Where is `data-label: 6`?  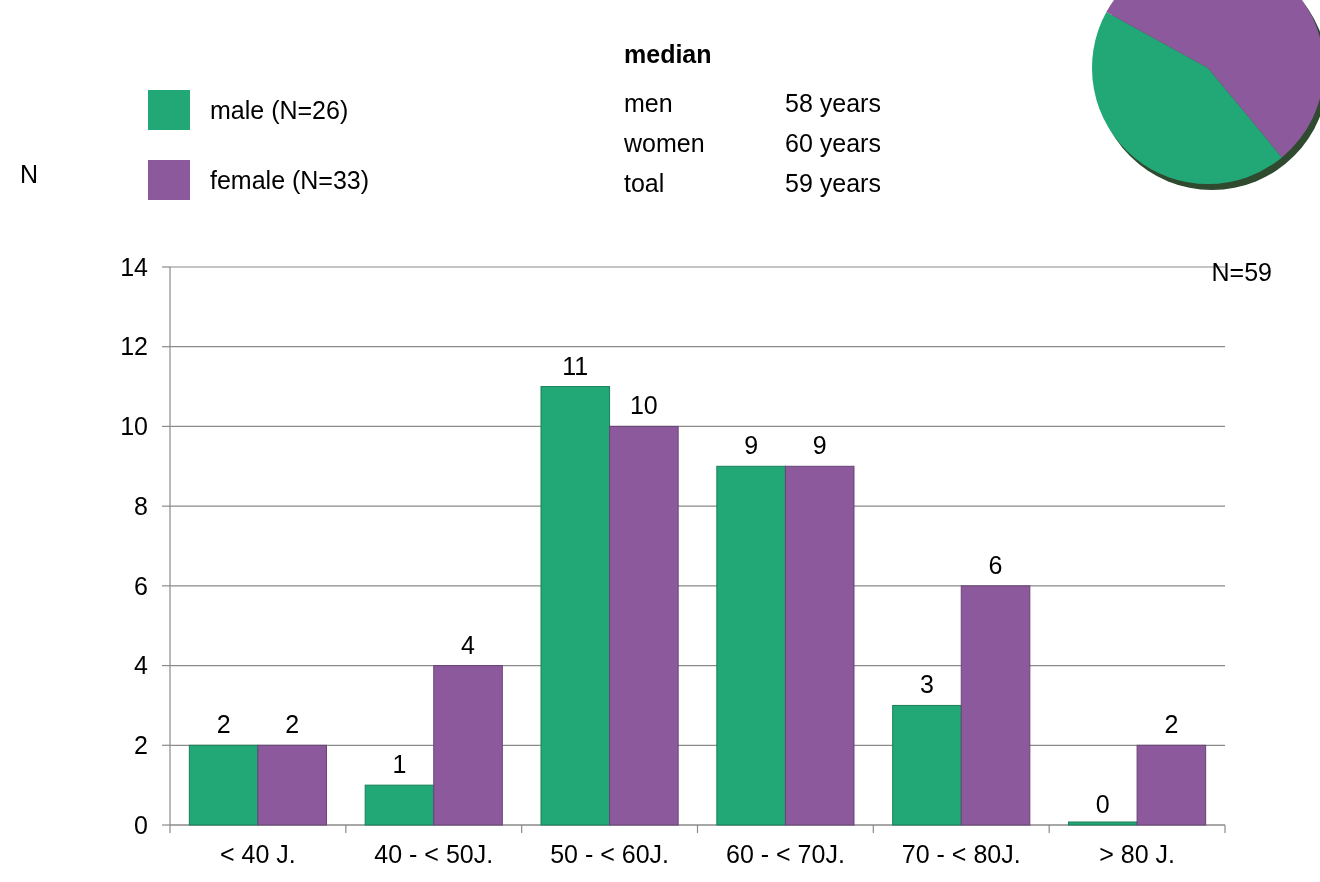 data-label: 6 is located at coordinates (995, 564).